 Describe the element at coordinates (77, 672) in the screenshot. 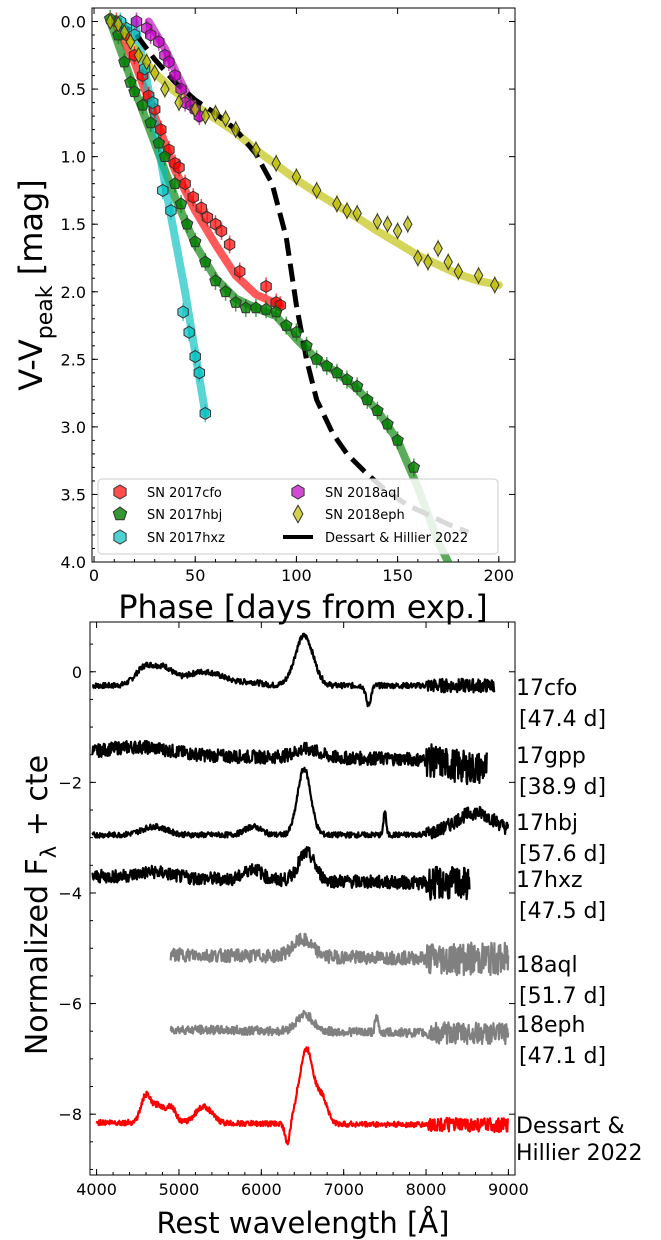

I see `y-tick-label: 0` at that location.